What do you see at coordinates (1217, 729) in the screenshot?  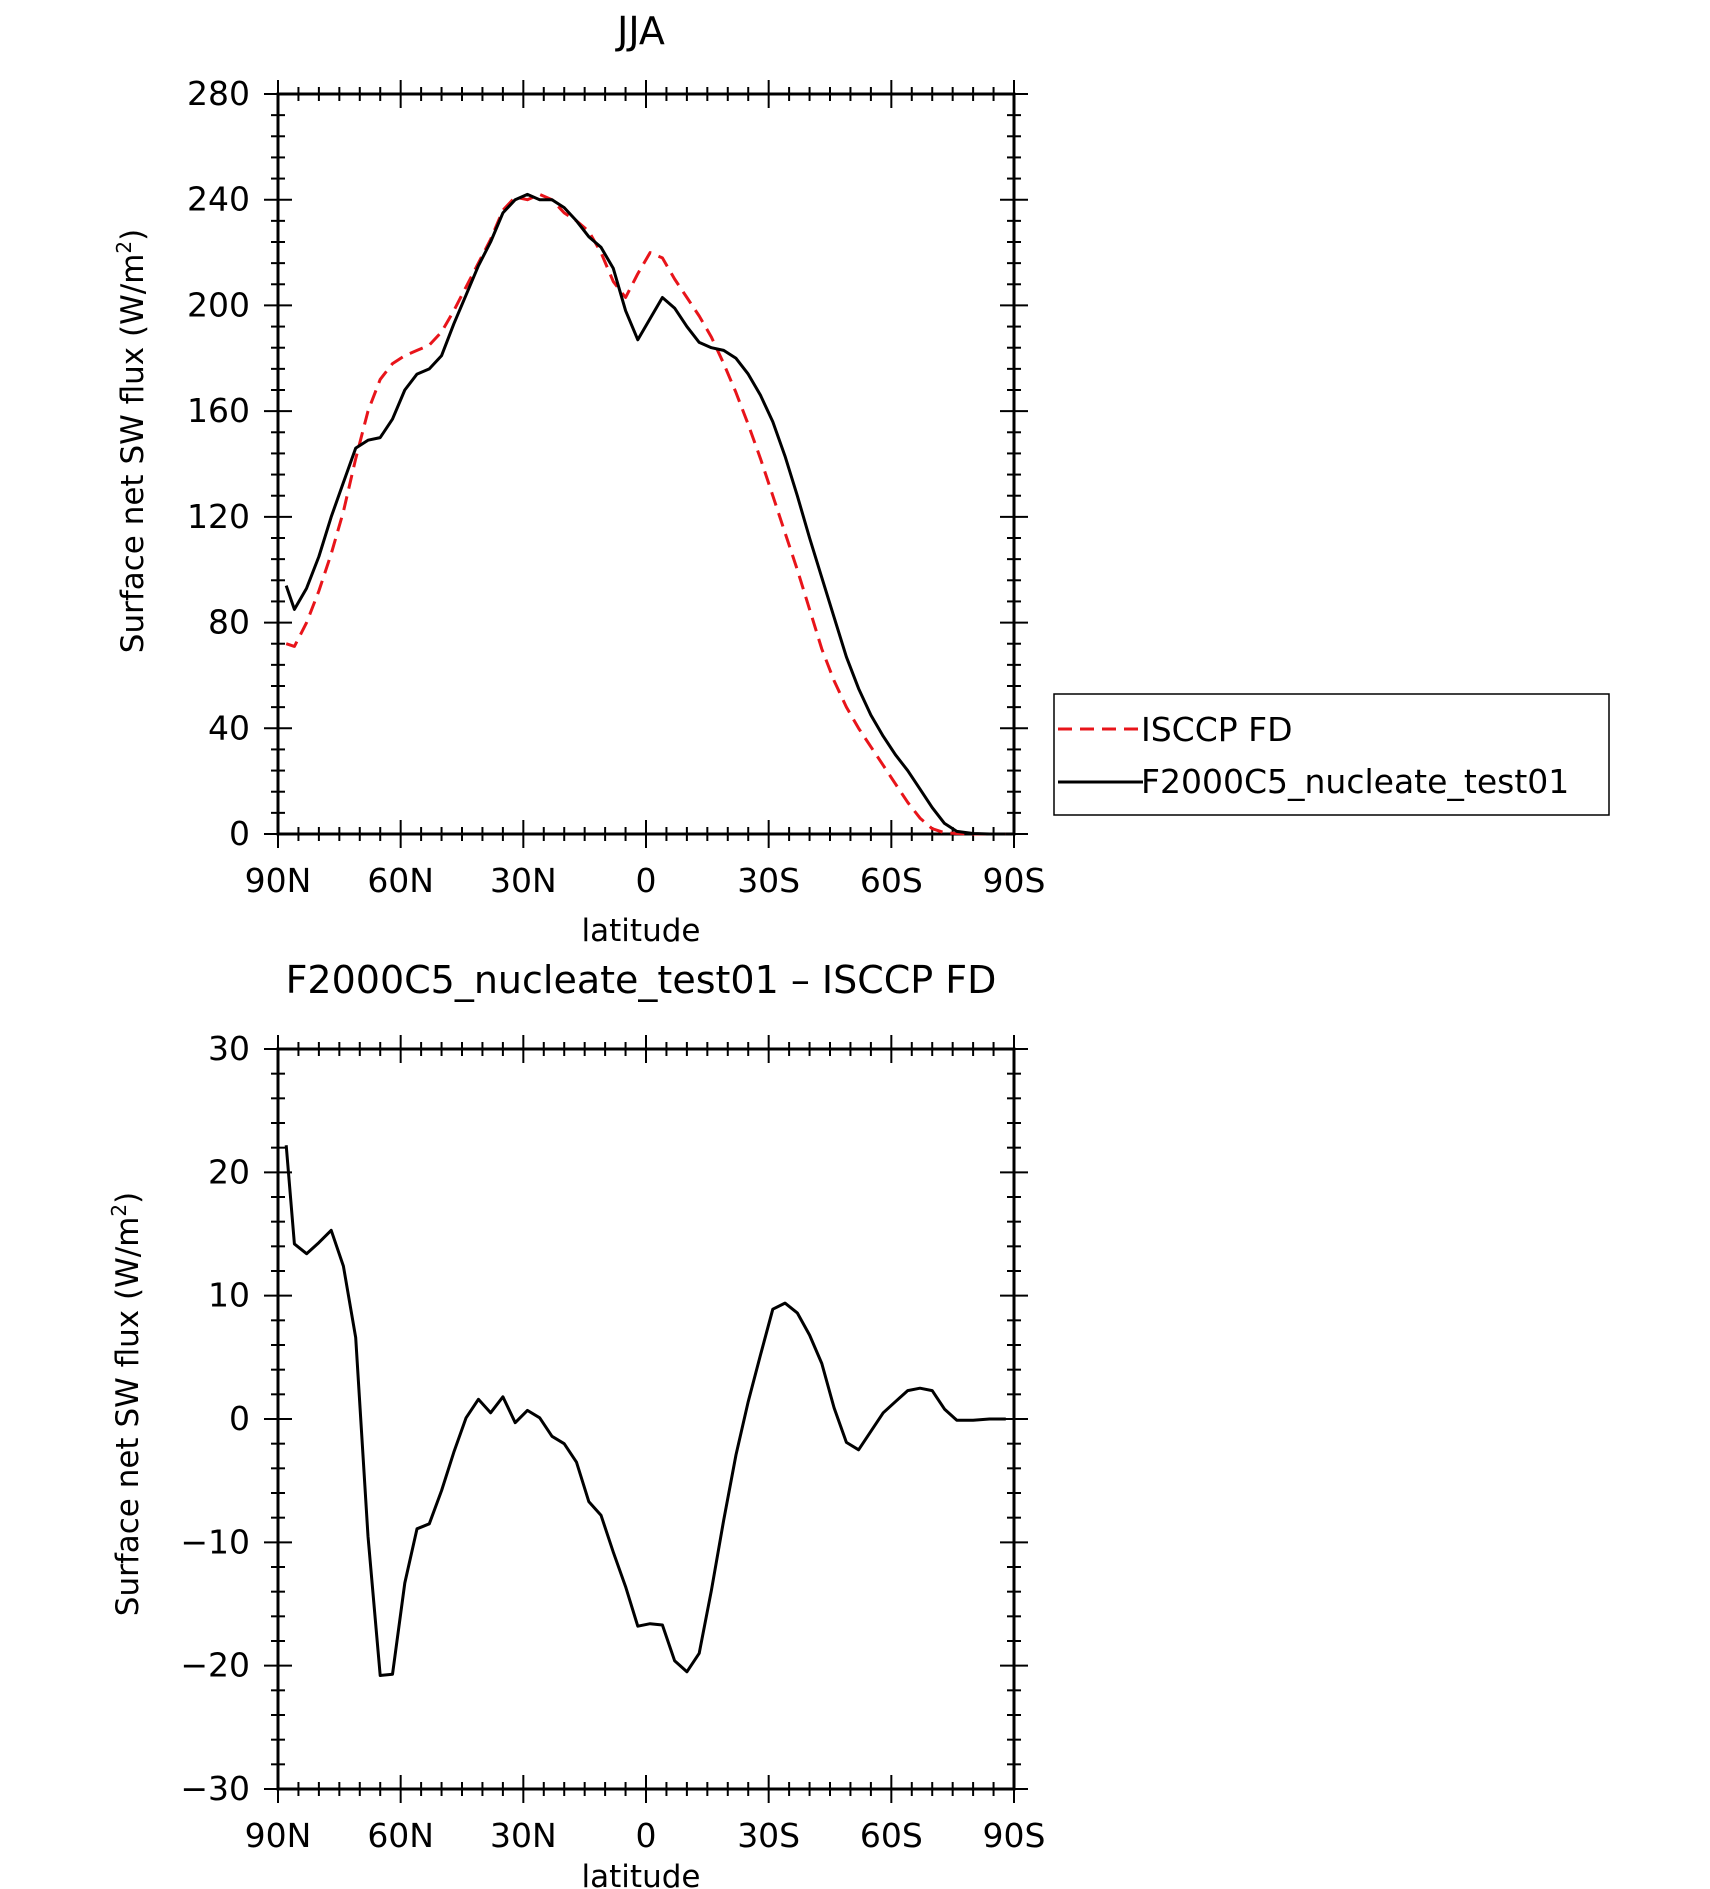 I see `legend-entry-isccp-fd: ISCCP FD` at bounding box center [1217, 729].